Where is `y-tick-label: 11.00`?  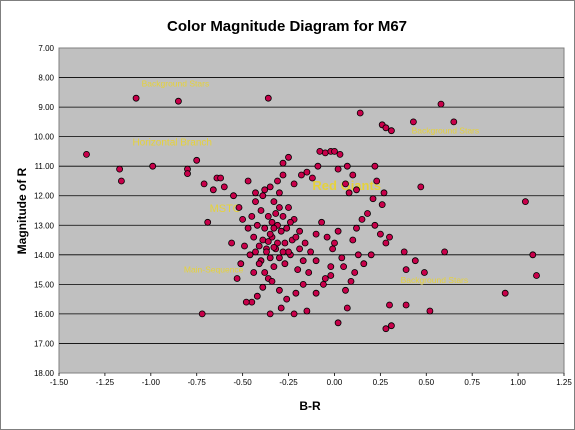 y-tick-label: 11.00 is located at coordinates (45, 166).